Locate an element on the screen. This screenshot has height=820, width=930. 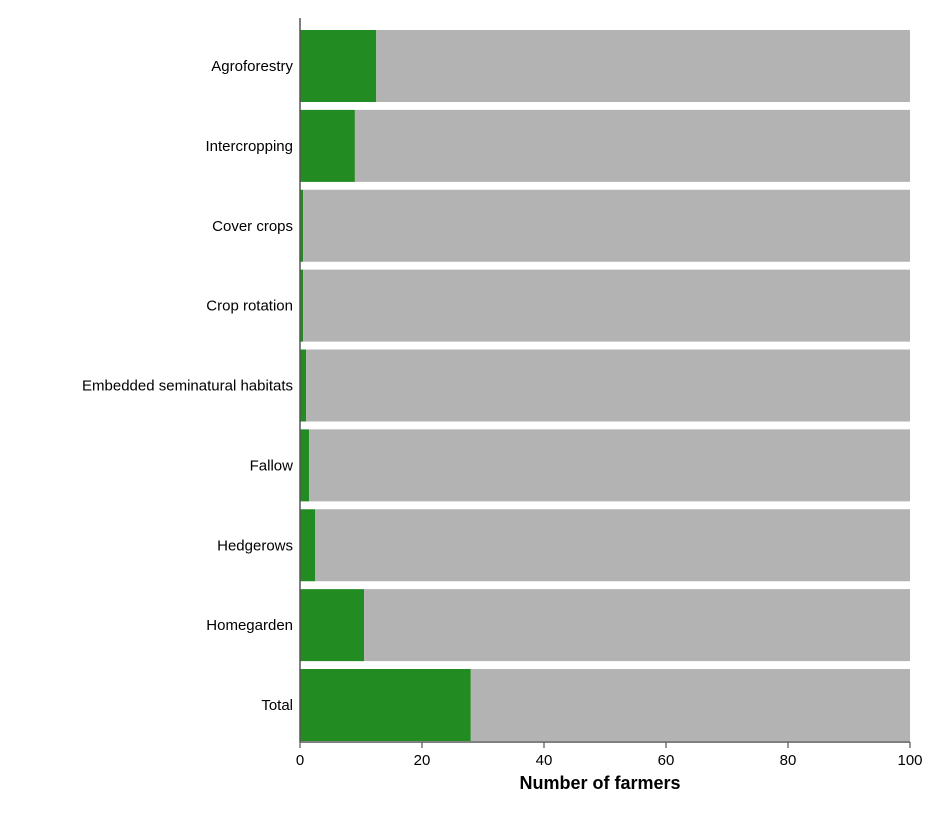
x-tick-label: 20 is located at coordinates (422, 760).